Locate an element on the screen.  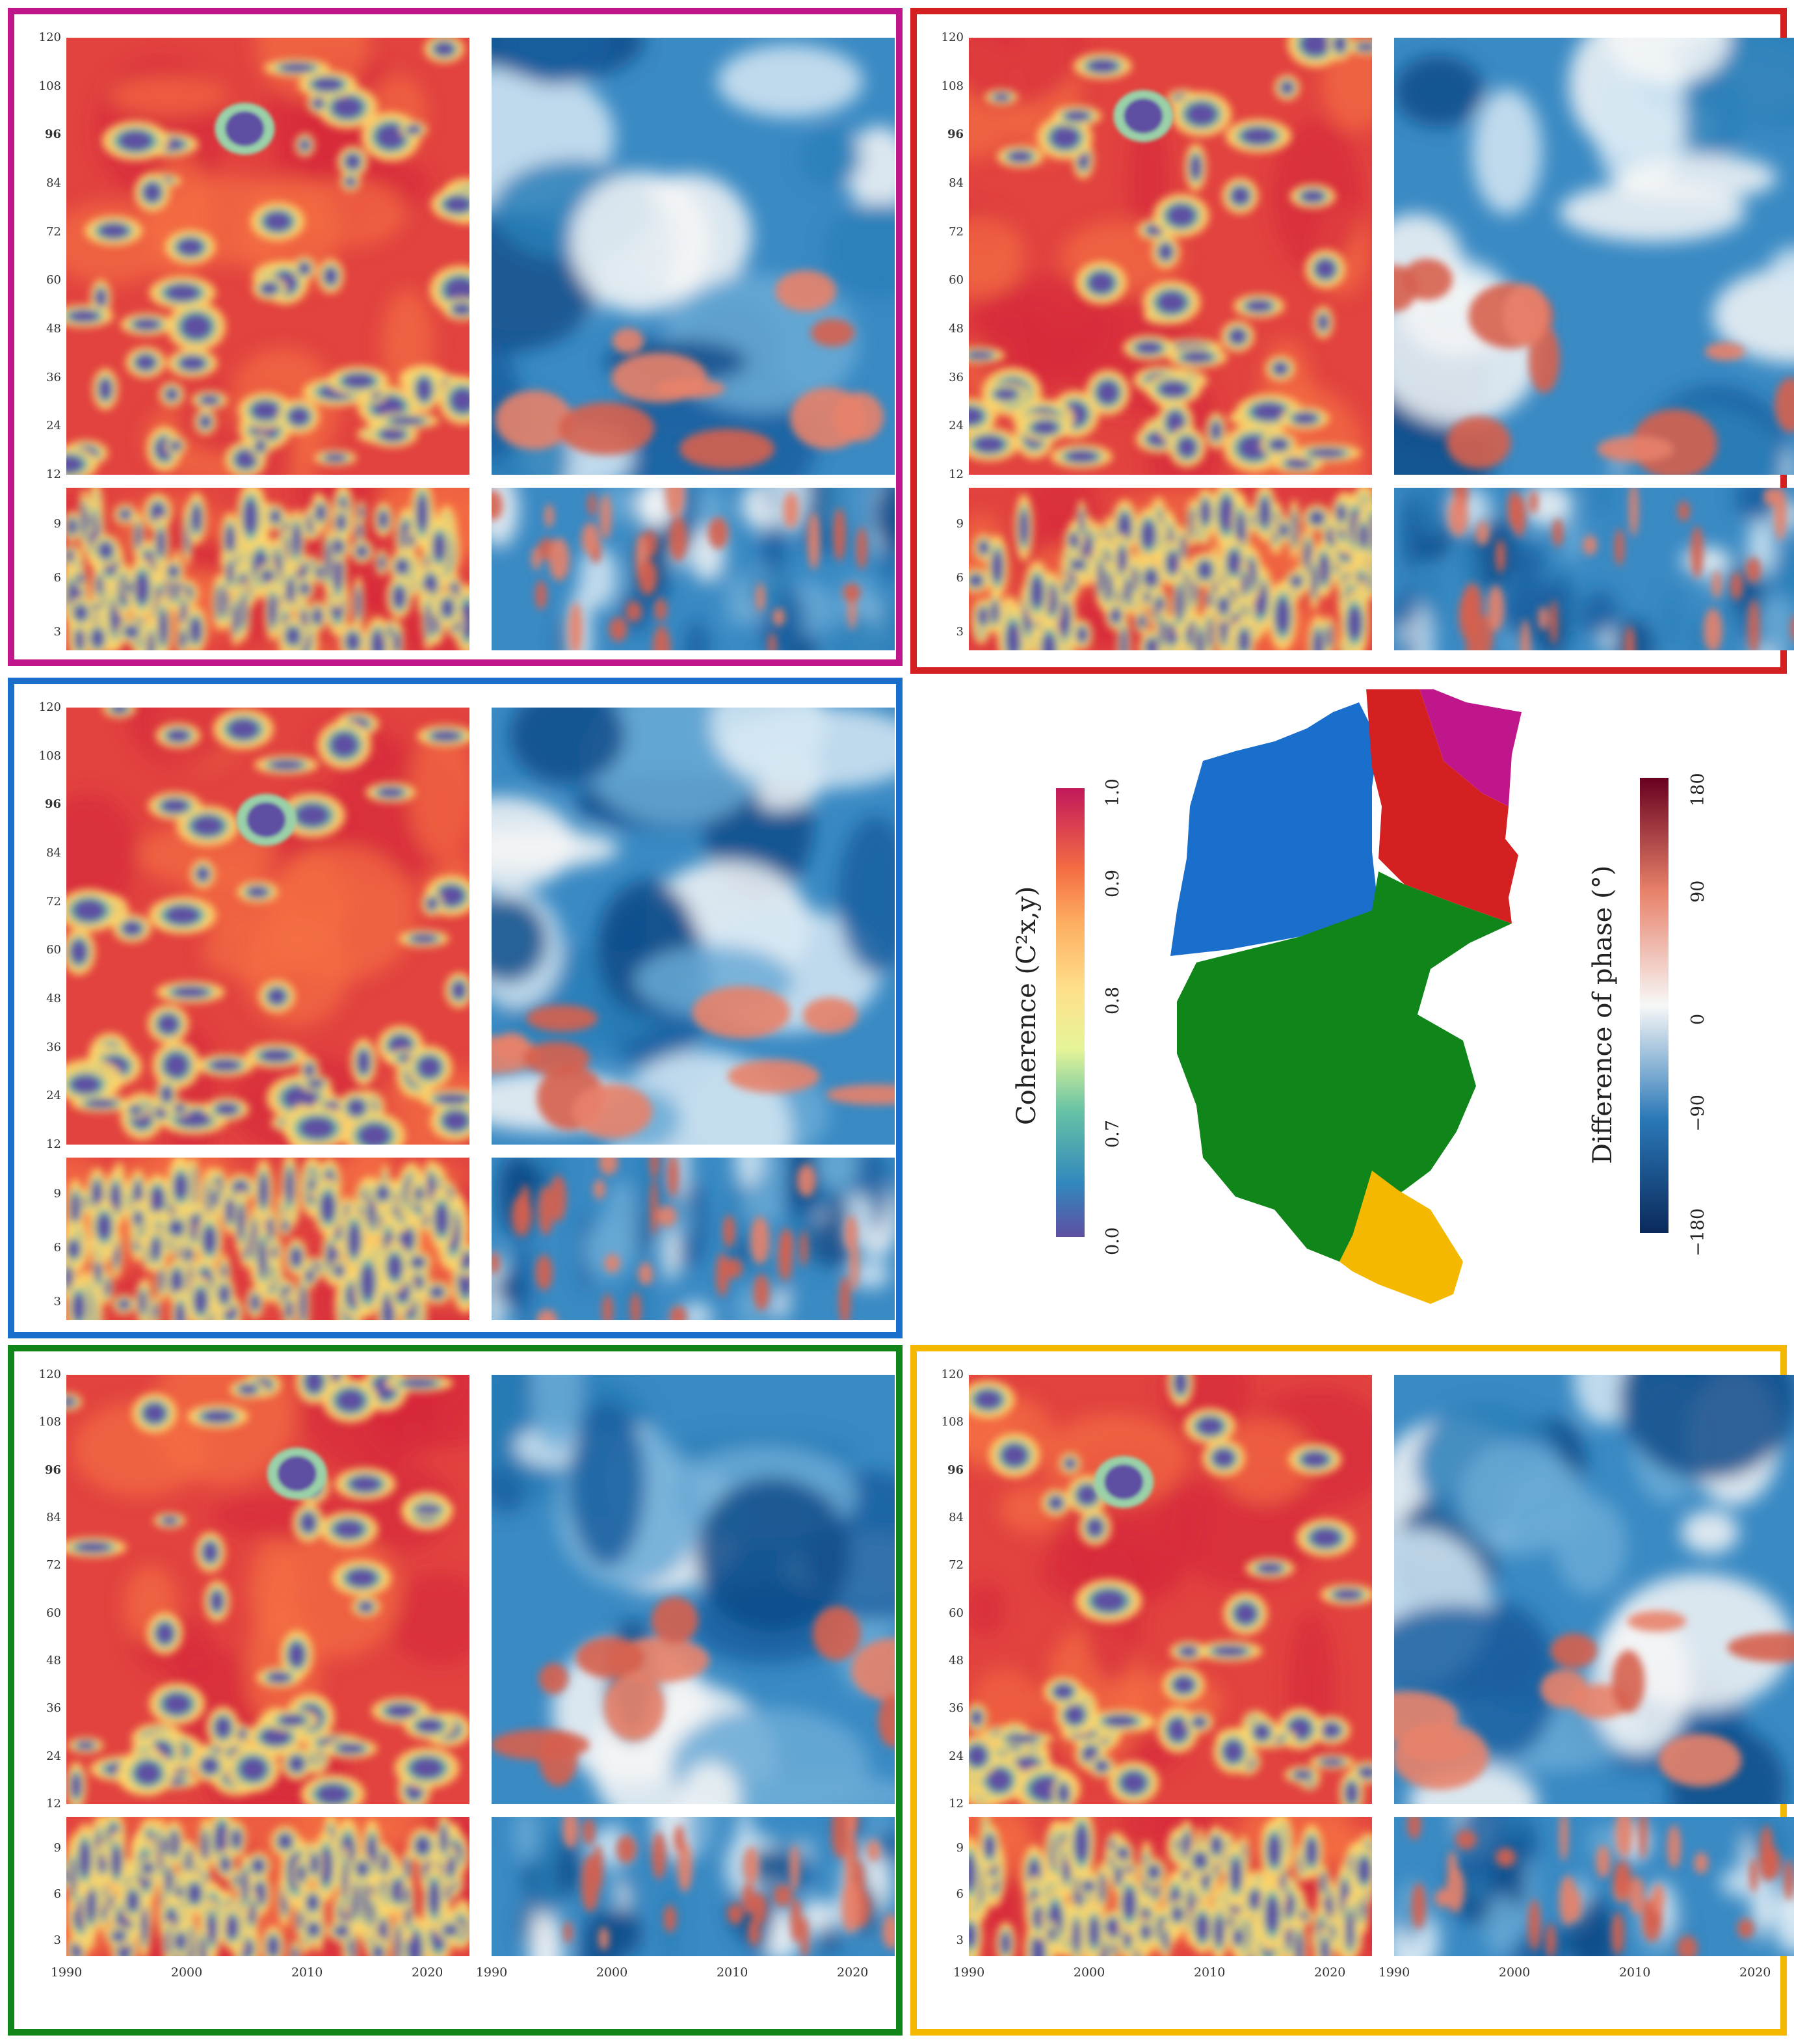
map-region-yellow is located at coordinates (1401, 1237).